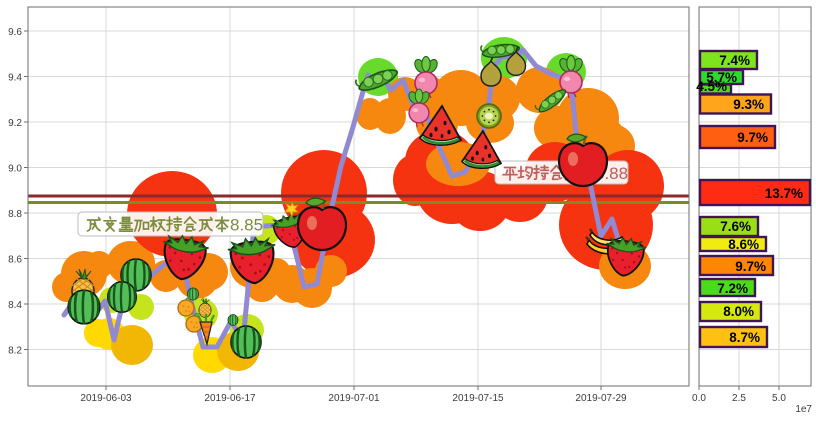  Describe the element at coordinates (601, 398) in the screenshot. I see `svg-text: 2019-07-29` at that location.